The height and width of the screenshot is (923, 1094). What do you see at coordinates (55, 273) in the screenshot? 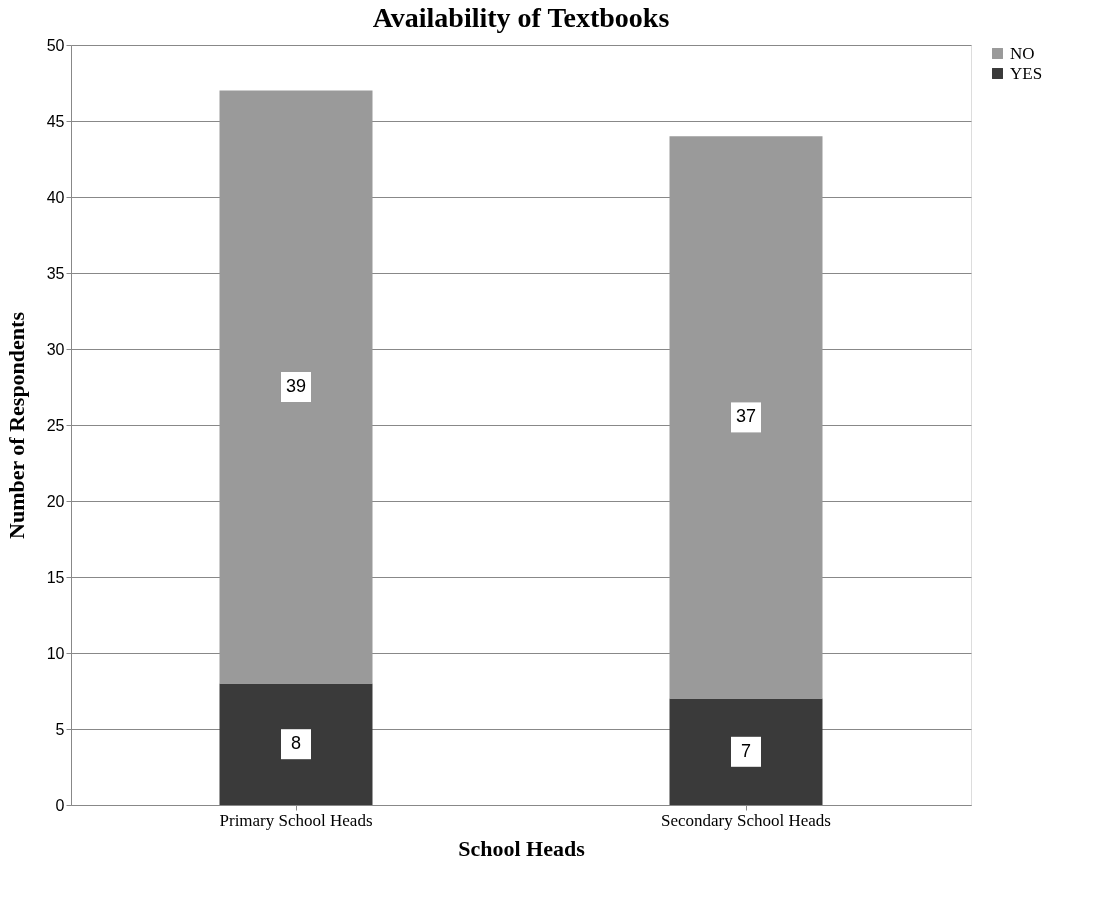
I see `y-tick-label: 35` at bounding box center [55, 273].